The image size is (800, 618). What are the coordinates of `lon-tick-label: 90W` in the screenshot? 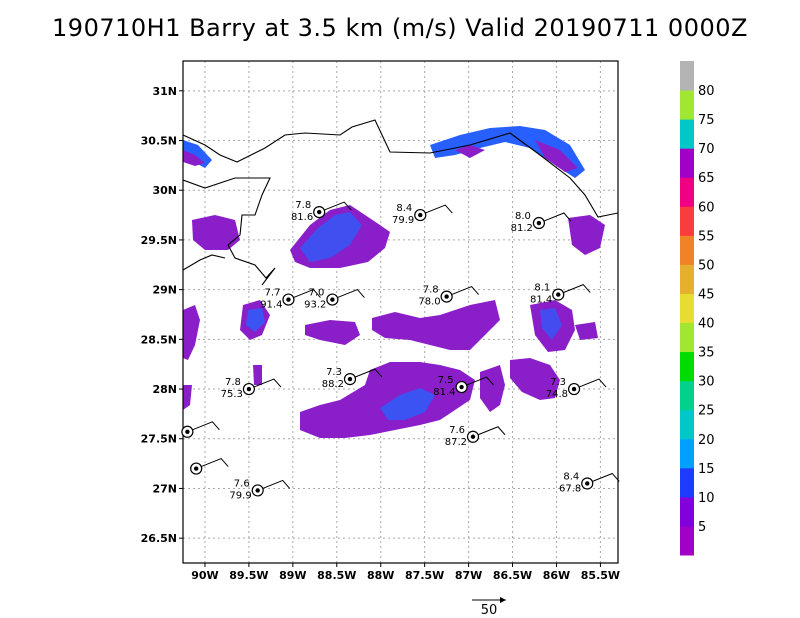 It's located at (204, 575).